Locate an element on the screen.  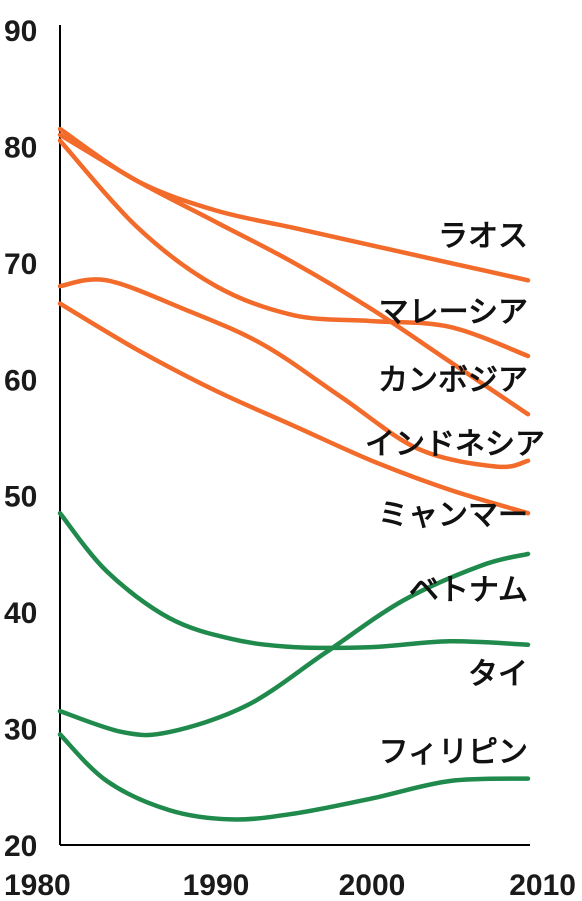
y-tick-label: 30 is located at coordinates (20, 730).